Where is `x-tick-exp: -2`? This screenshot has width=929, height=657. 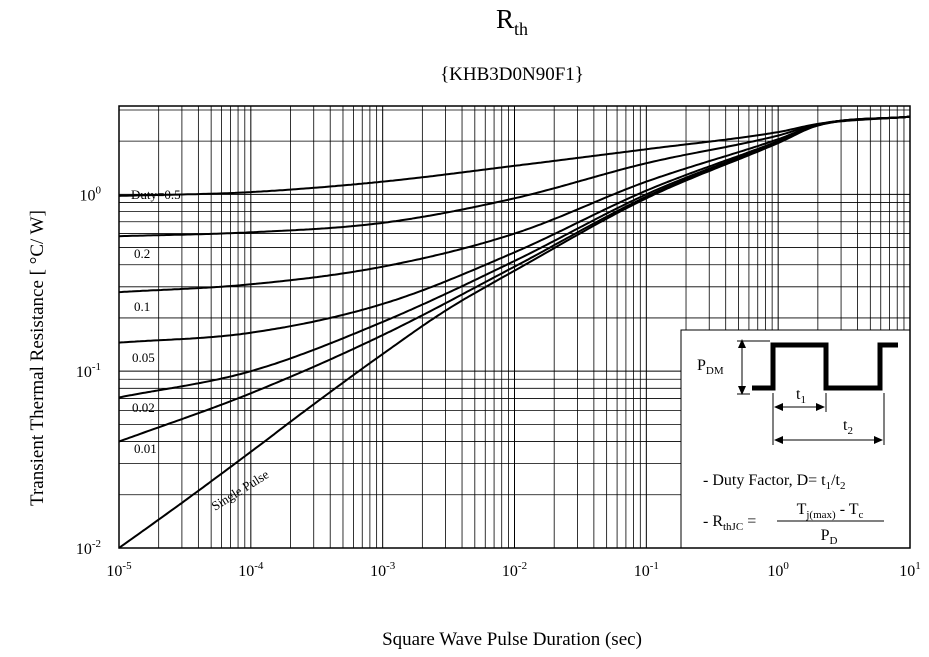
x-tick-exp: -2 is located at coordinates (522, 566).